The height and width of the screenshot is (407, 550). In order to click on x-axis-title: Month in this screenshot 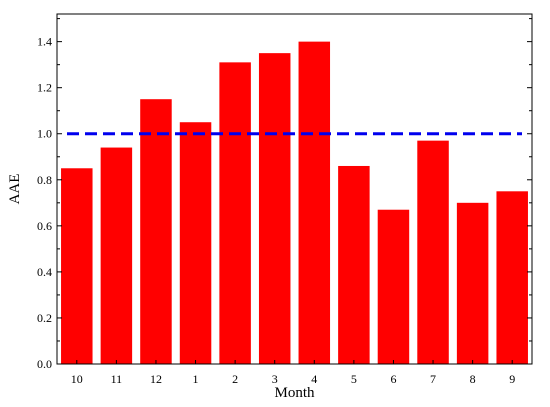, I will do `click(294, 393)`.